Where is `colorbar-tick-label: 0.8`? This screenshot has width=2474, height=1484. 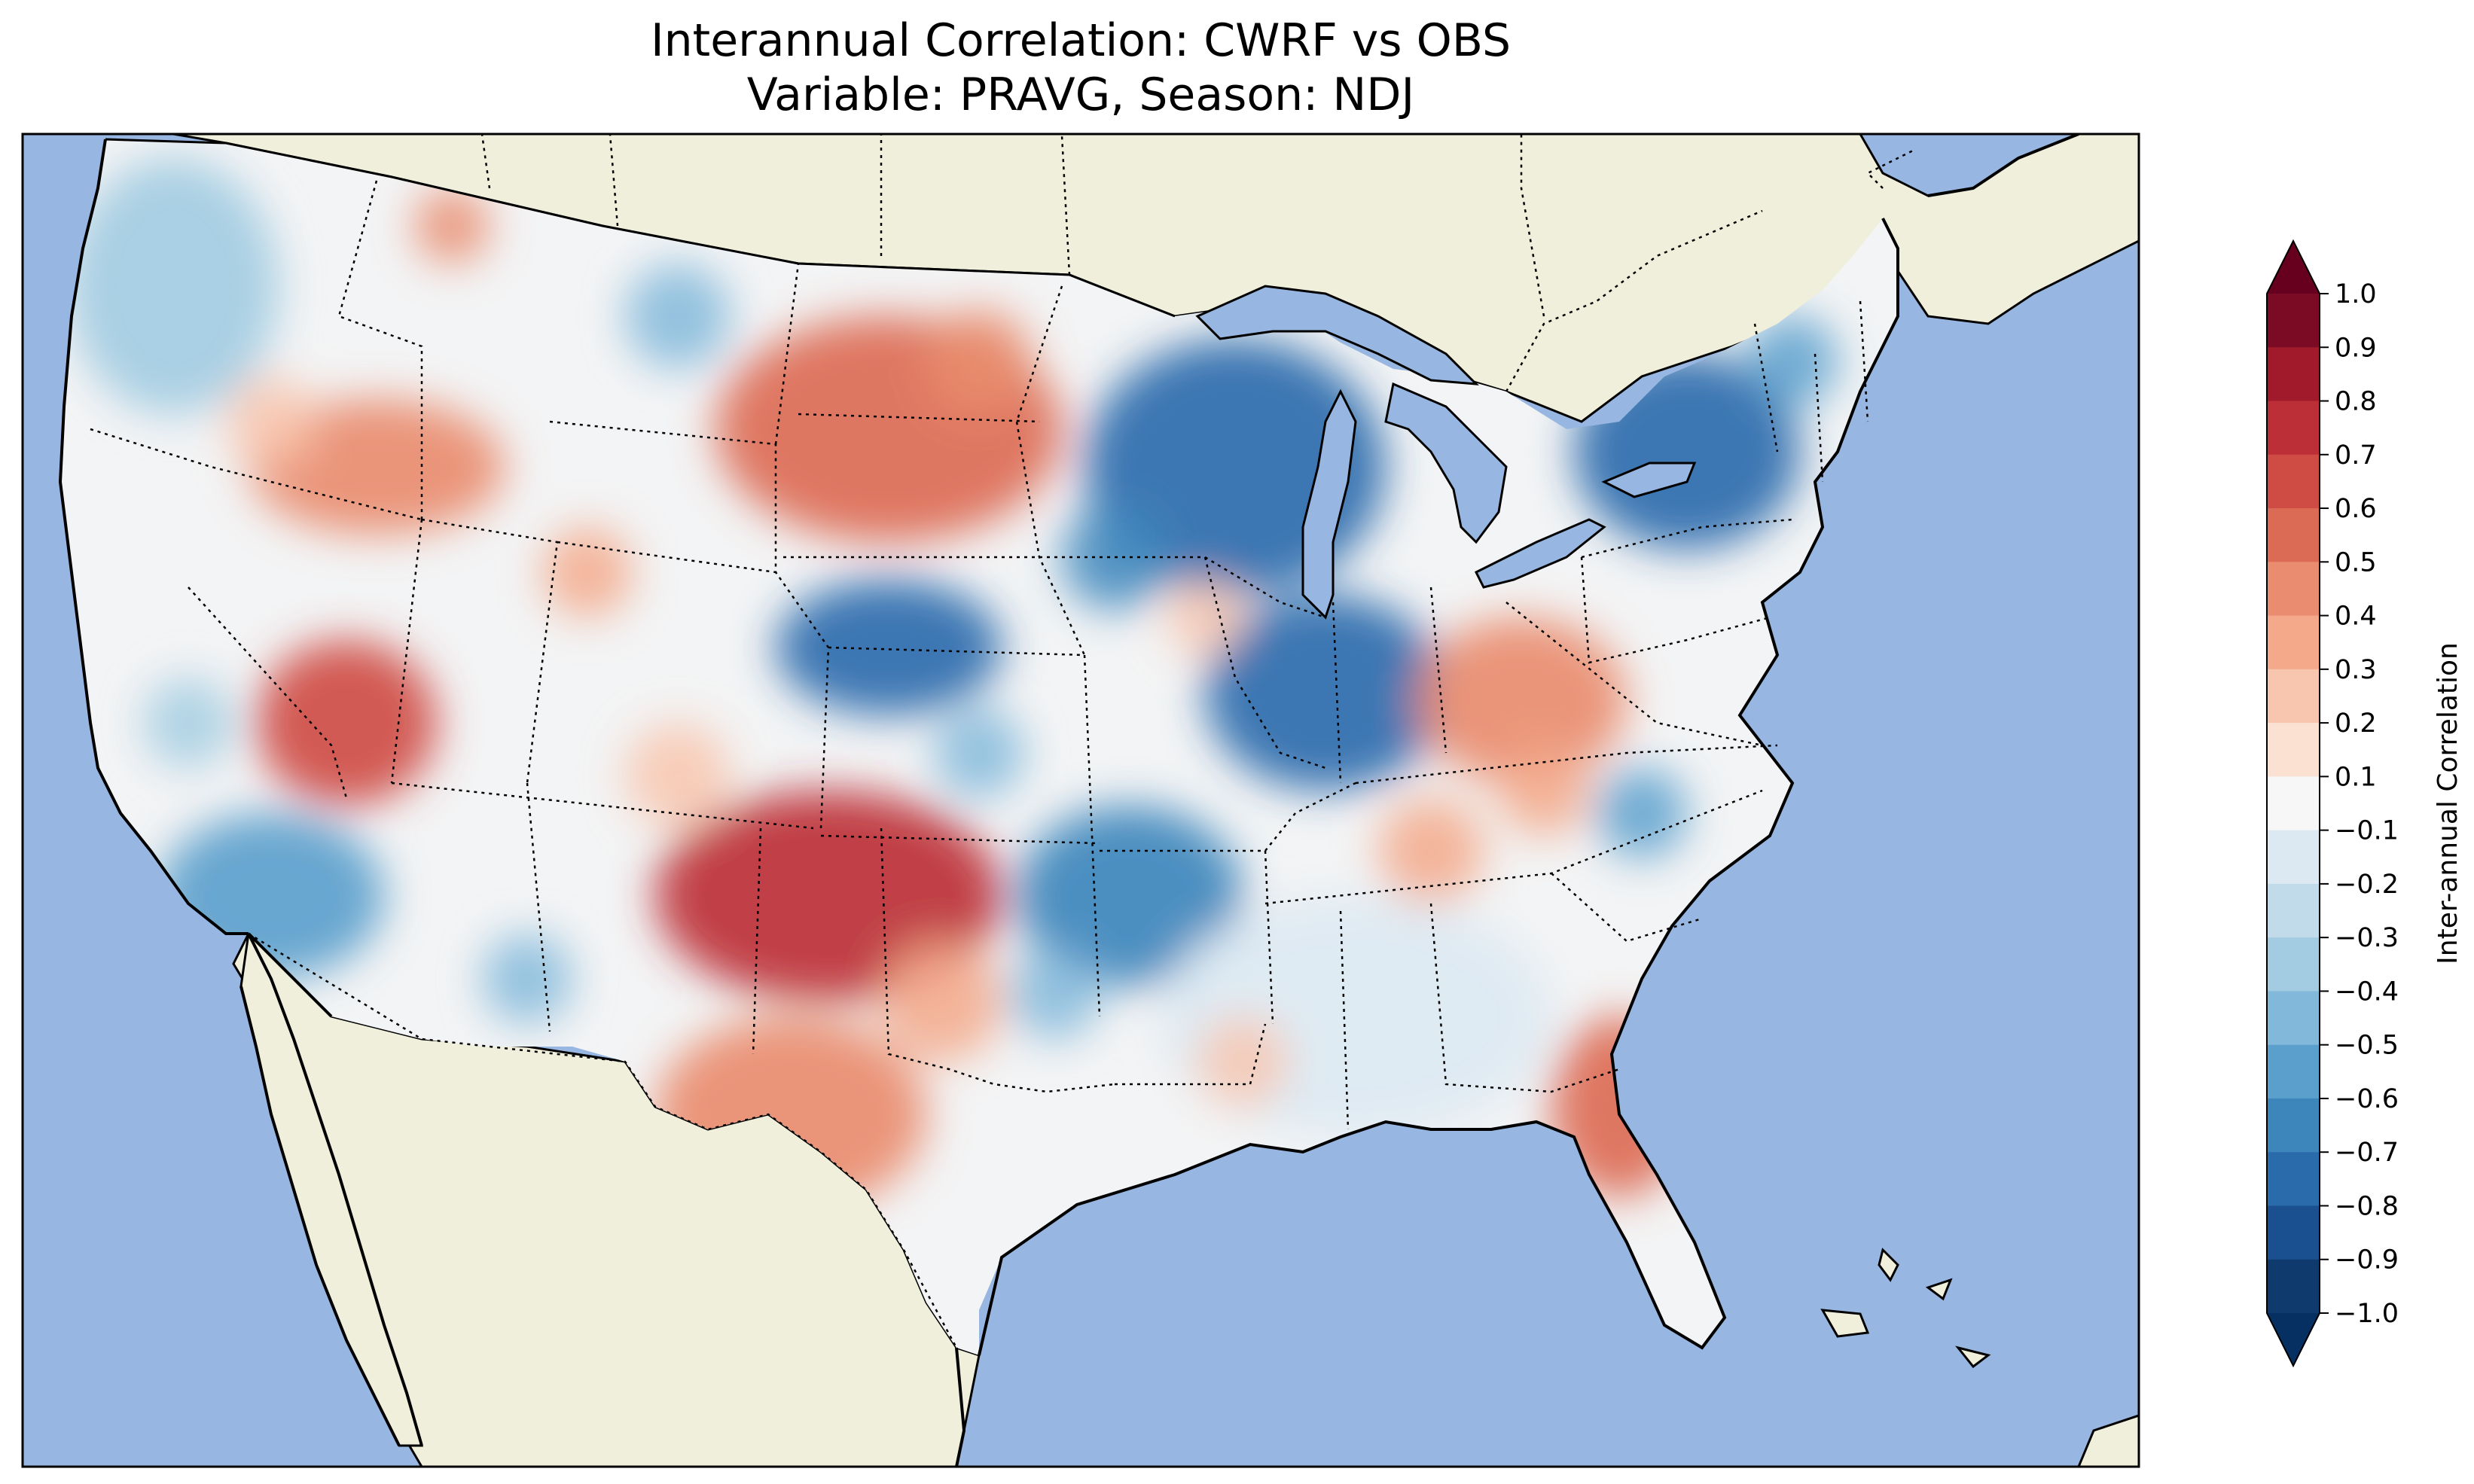 colorbar-tick-label: 0.8 is located at coordinates (2356, 402).